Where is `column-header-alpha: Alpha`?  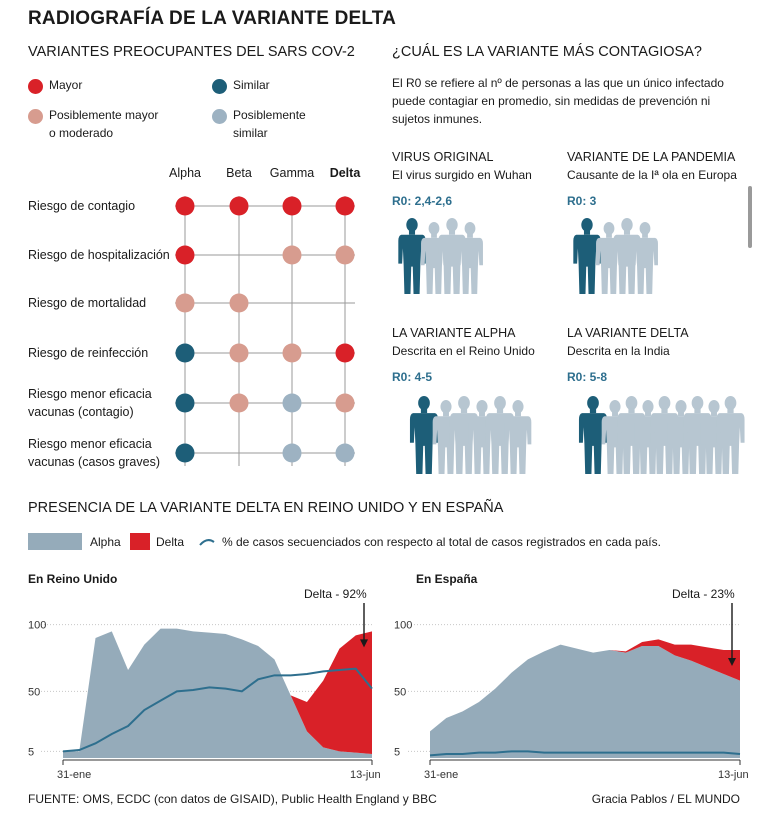
column-header-alpha: Alpha is located at coordinates (185, 173).